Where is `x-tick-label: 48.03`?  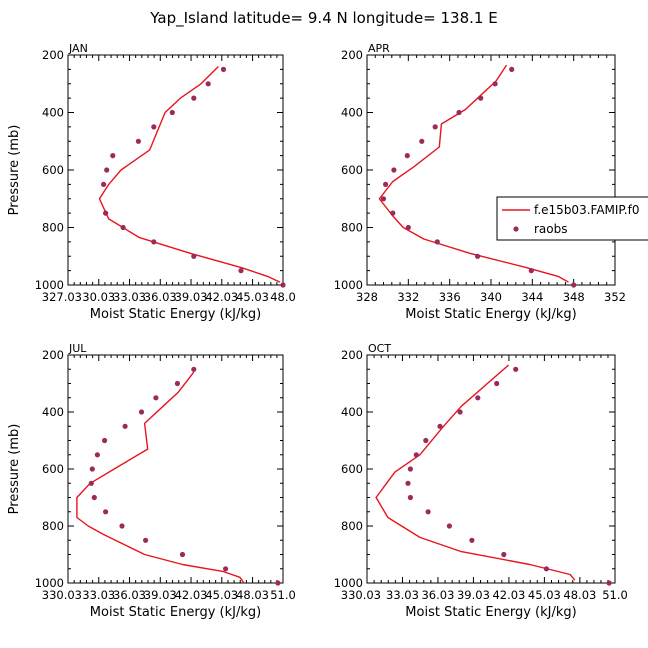
x-tick-label: 48.03 is located at coordinates (579, 595).